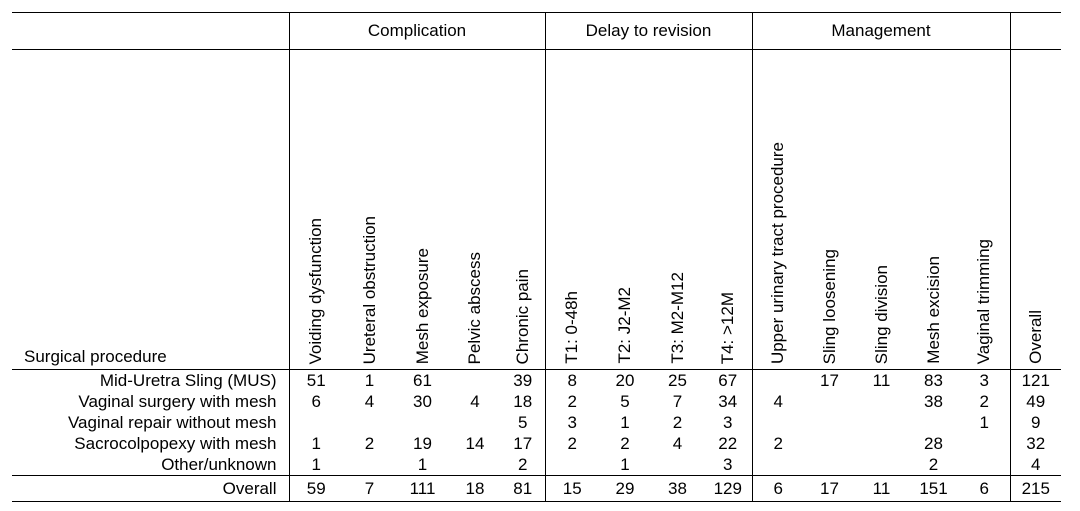  I want to click on table-cell: 8, so click(571, 380).